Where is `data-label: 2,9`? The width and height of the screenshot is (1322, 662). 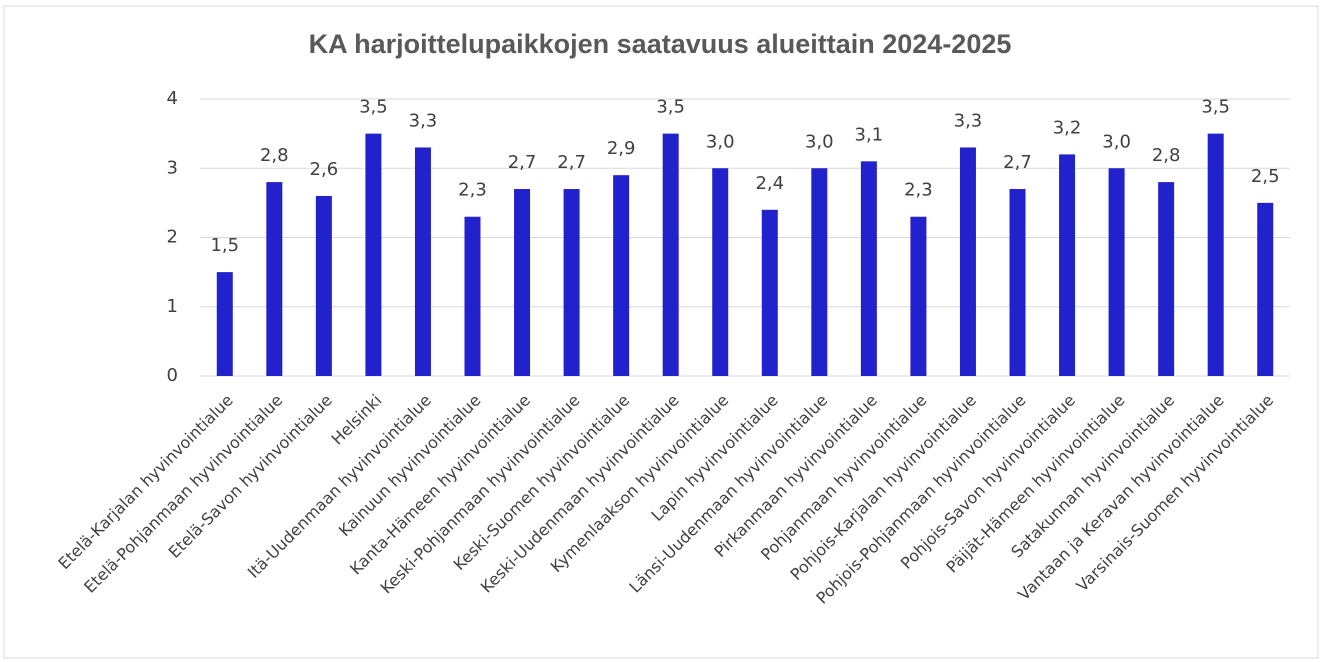
data-label: 2,9 is located at coordinates (621, 148).